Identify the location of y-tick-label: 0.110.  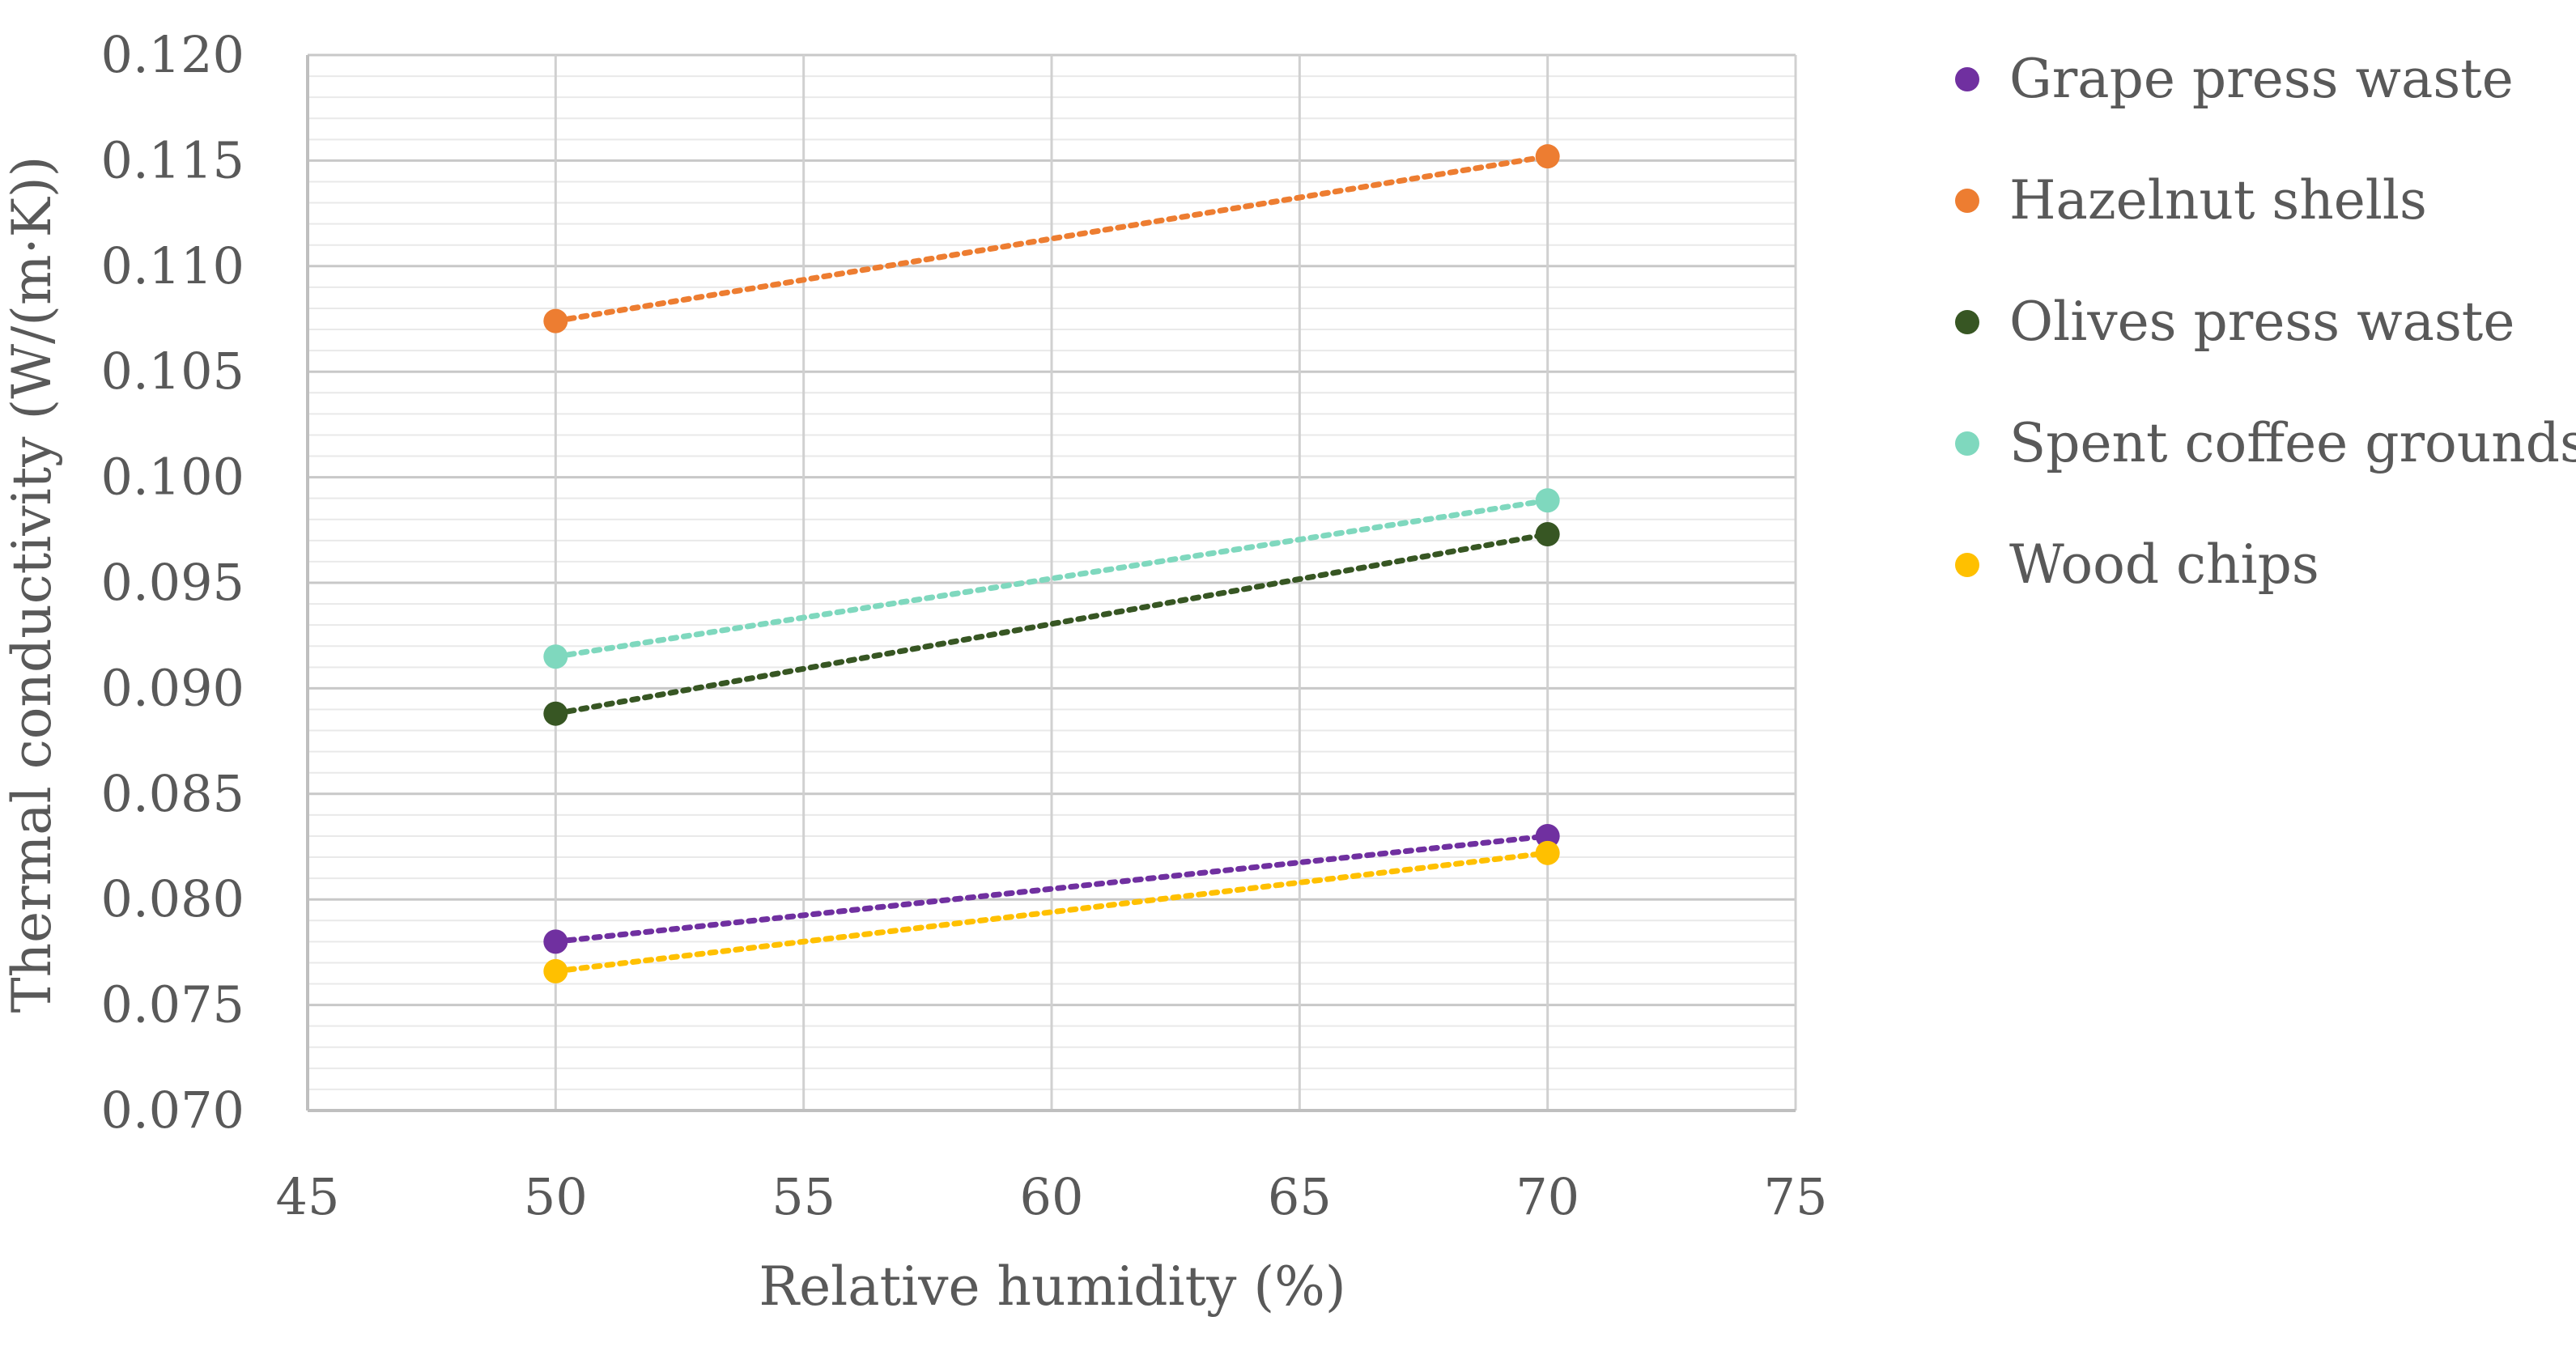
(173, 265).